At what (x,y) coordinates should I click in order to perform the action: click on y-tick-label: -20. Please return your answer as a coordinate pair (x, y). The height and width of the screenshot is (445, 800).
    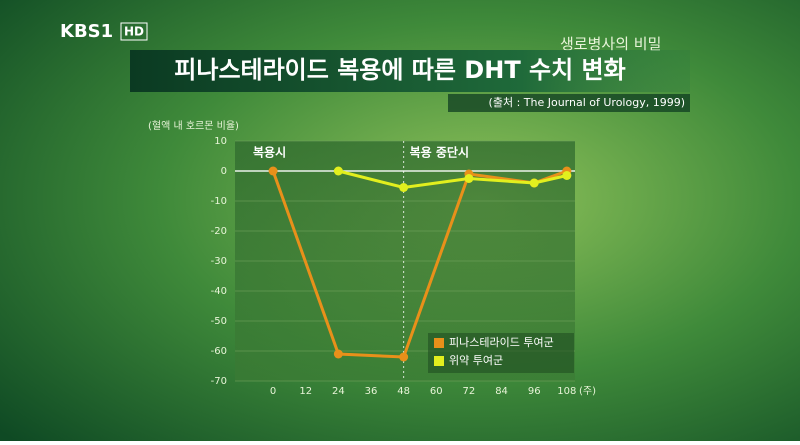
    Looking at the image, I should click on (219, 231).